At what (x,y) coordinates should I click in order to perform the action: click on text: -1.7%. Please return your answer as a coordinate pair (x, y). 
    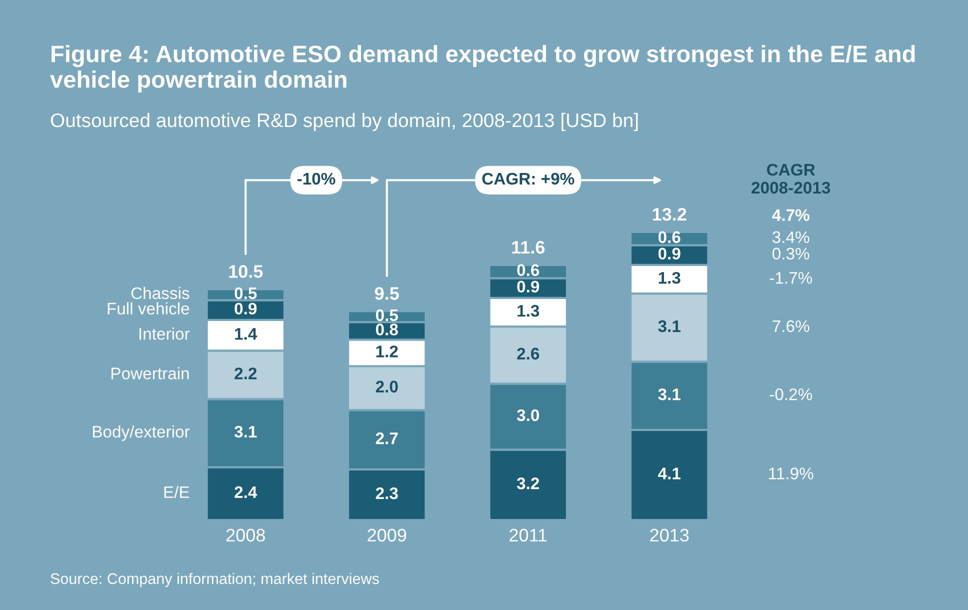
    Looking at the image, I should click on (791, 278).